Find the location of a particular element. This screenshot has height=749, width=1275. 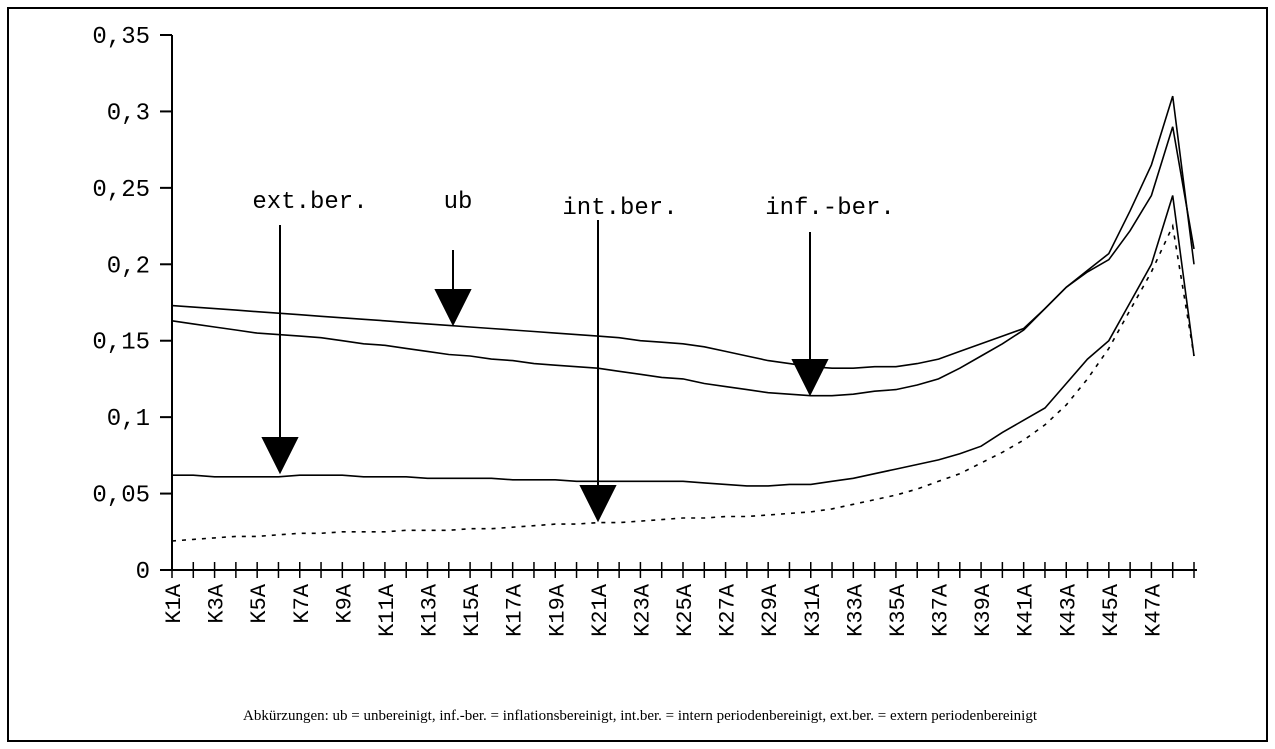

x-tick-label: K11A is located at coordinates (387, 610).